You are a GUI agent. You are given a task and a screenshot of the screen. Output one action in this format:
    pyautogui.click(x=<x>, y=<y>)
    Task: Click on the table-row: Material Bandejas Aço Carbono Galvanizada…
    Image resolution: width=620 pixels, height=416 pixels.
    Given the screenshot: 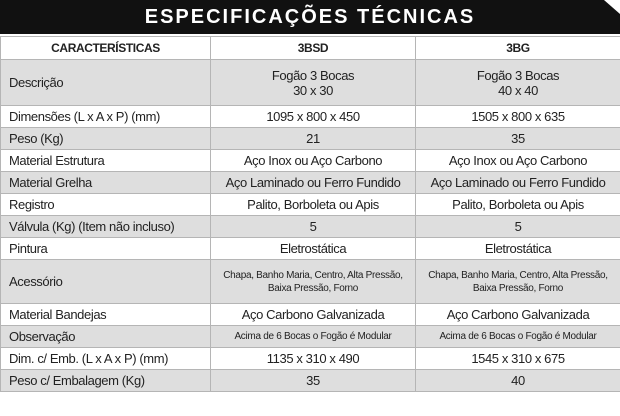 What is the action you would take?
    pyautogui.click(x=310, y=314)
    